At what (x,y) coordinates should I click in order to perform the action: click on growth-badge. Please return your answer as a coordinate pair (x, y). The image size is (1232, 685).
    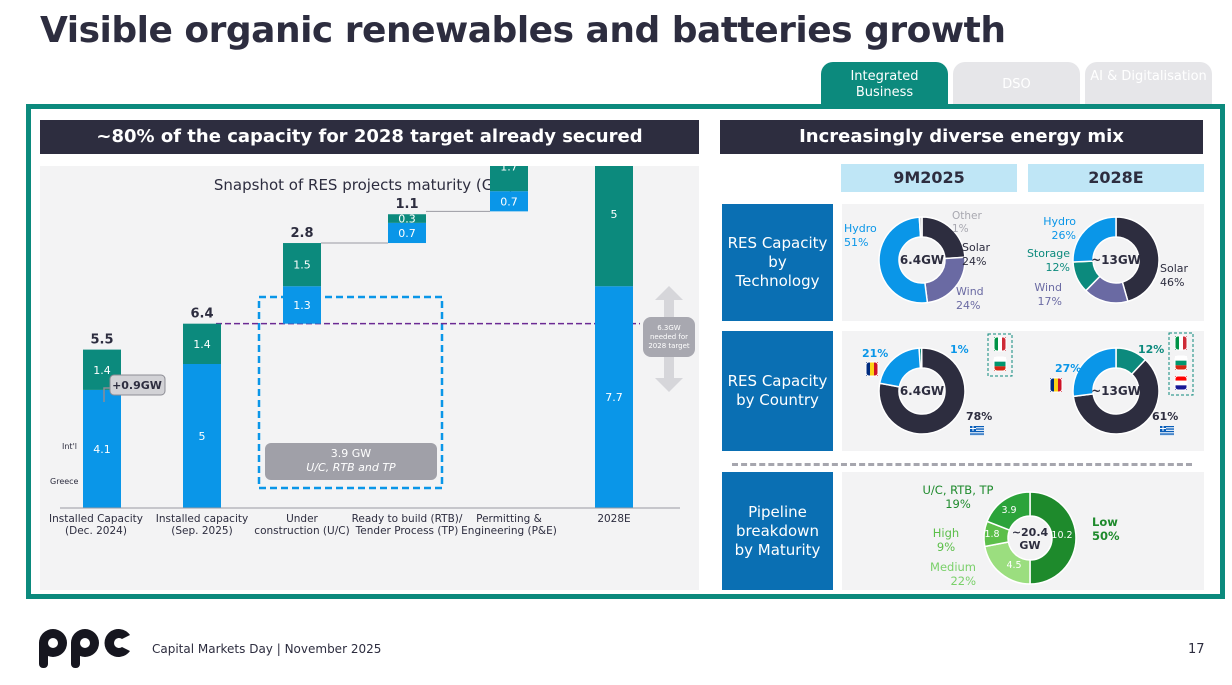
    Looking at the image, I should click on (137, 385).